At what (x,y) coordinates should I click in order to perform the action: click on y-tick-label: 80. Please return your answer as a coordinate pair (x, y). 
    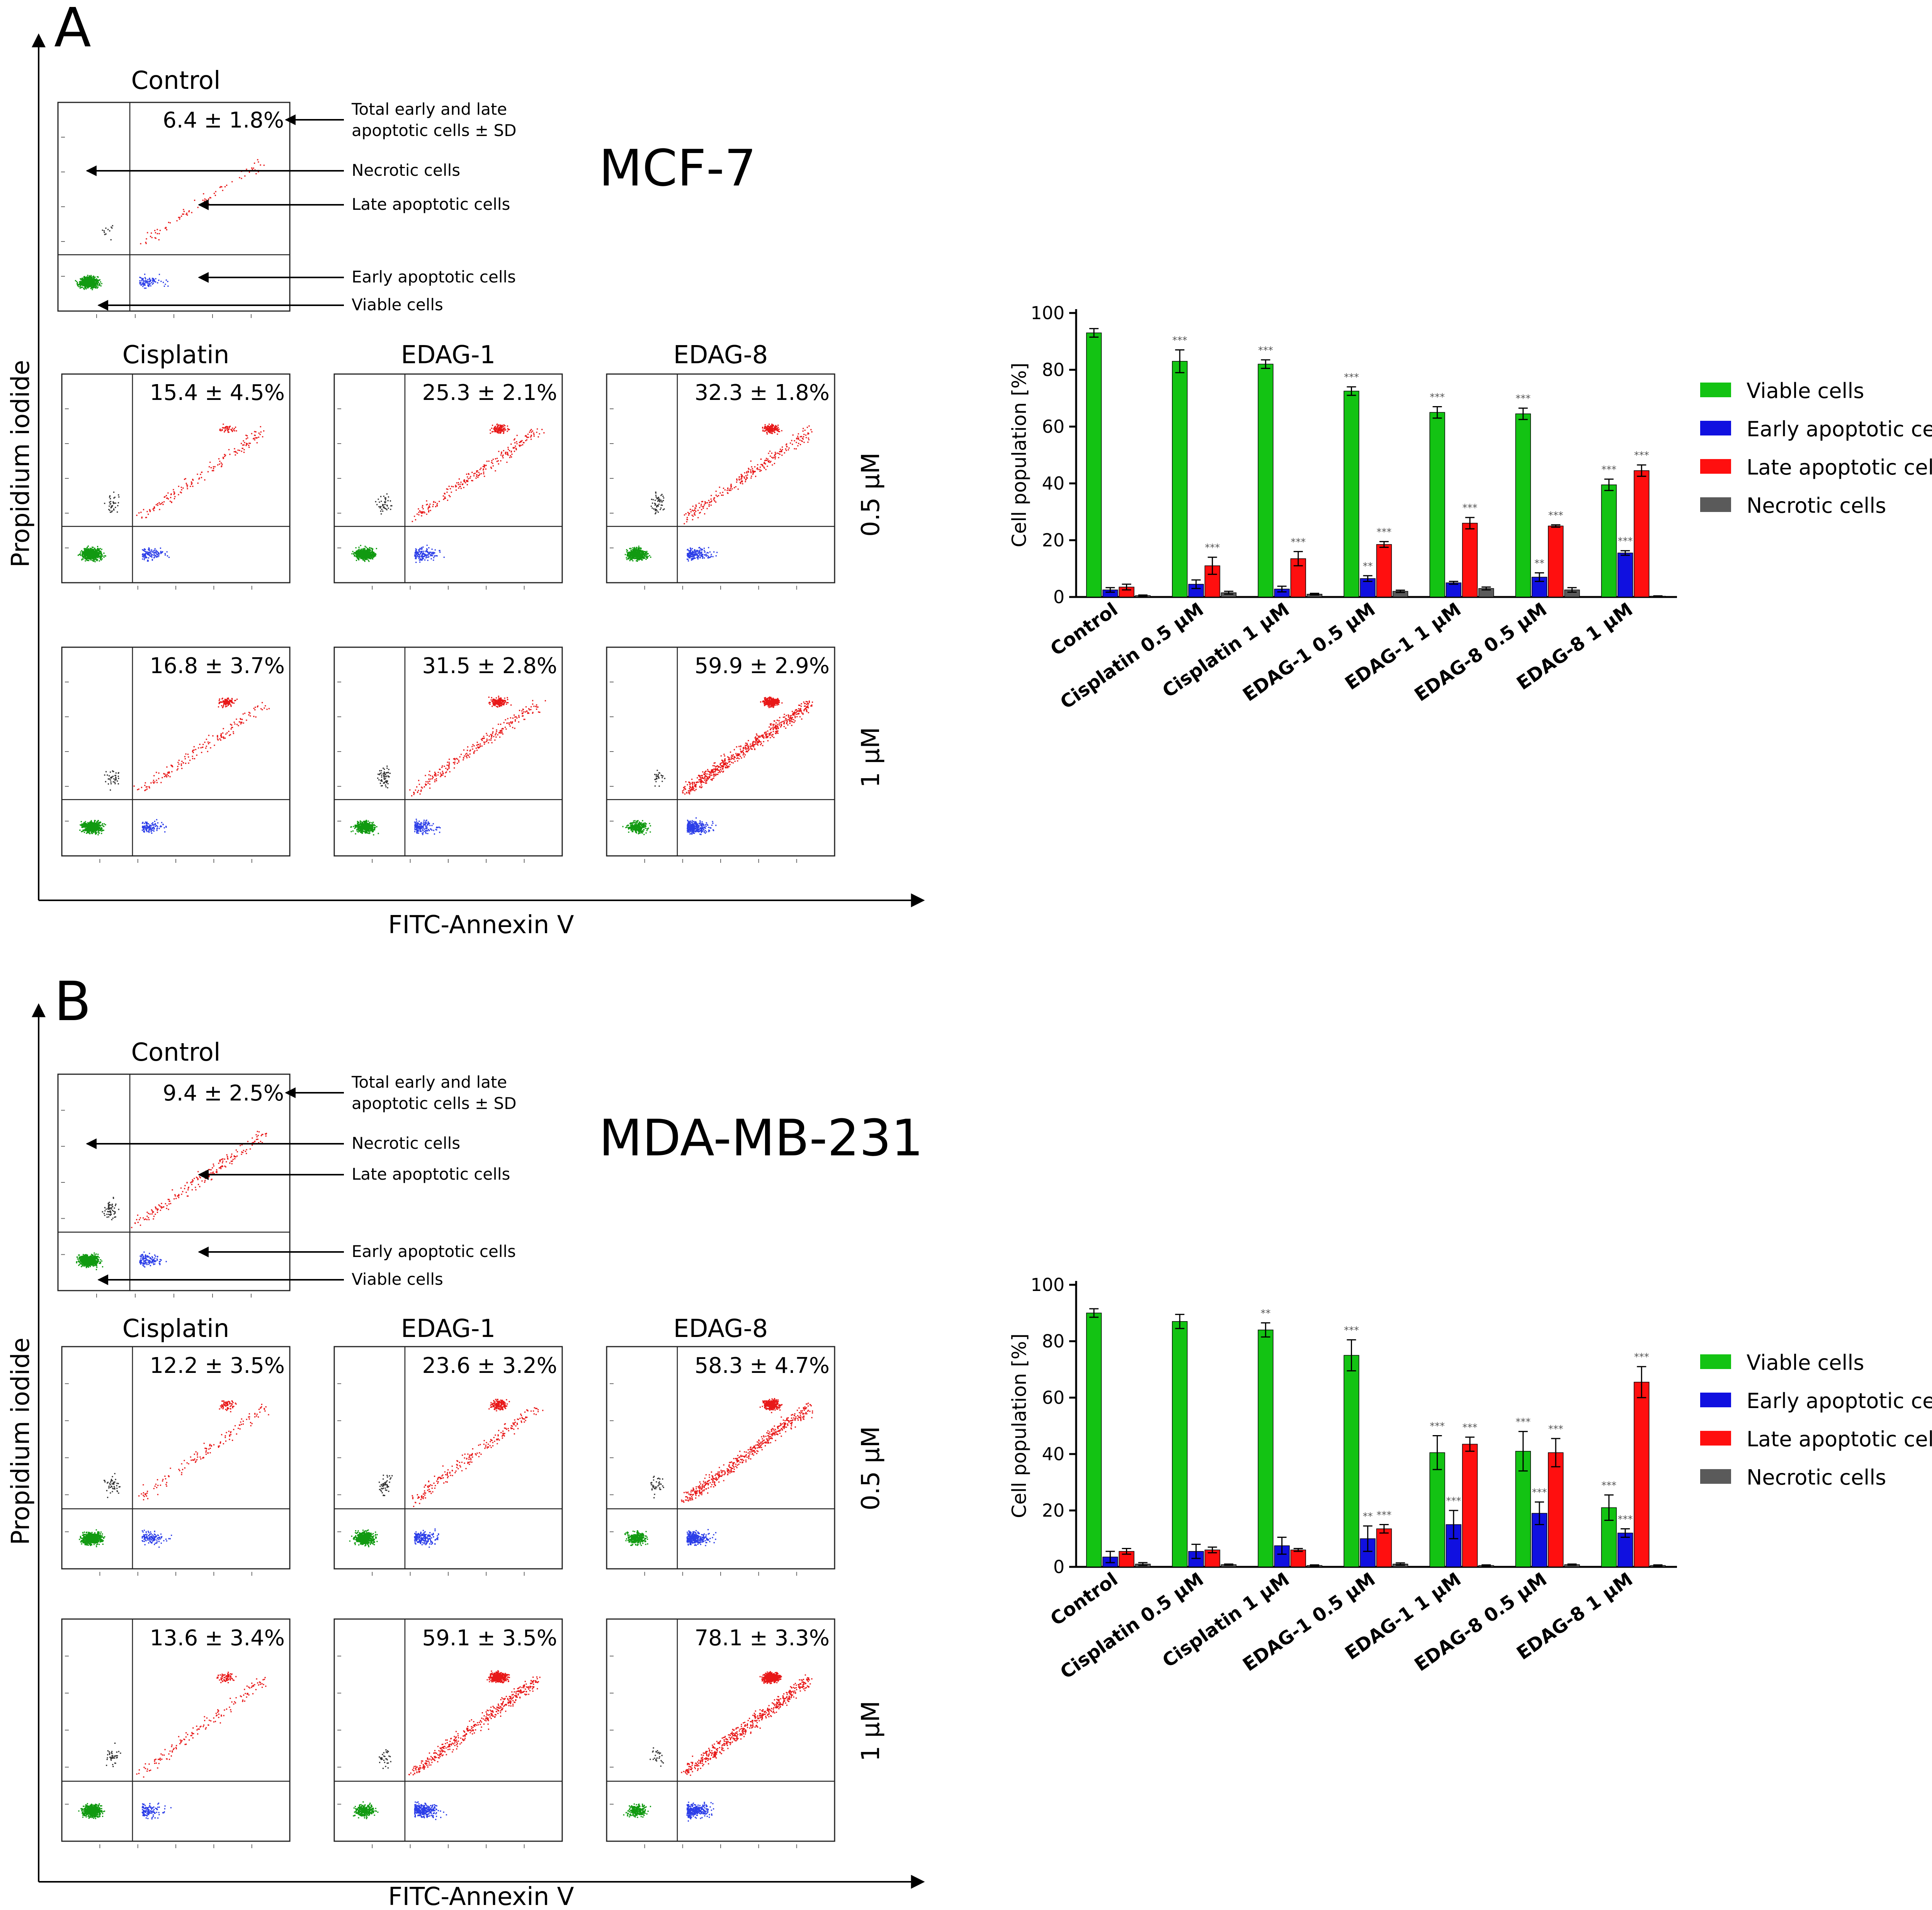
    Looking at the image, I should click on (1054, 1341).